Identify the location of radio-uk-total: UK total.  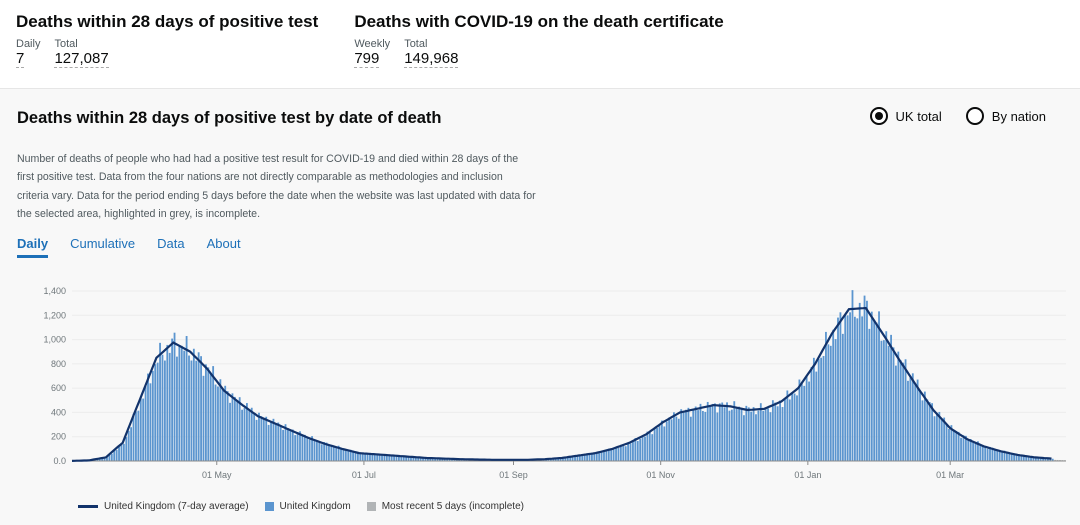
(905, 116).